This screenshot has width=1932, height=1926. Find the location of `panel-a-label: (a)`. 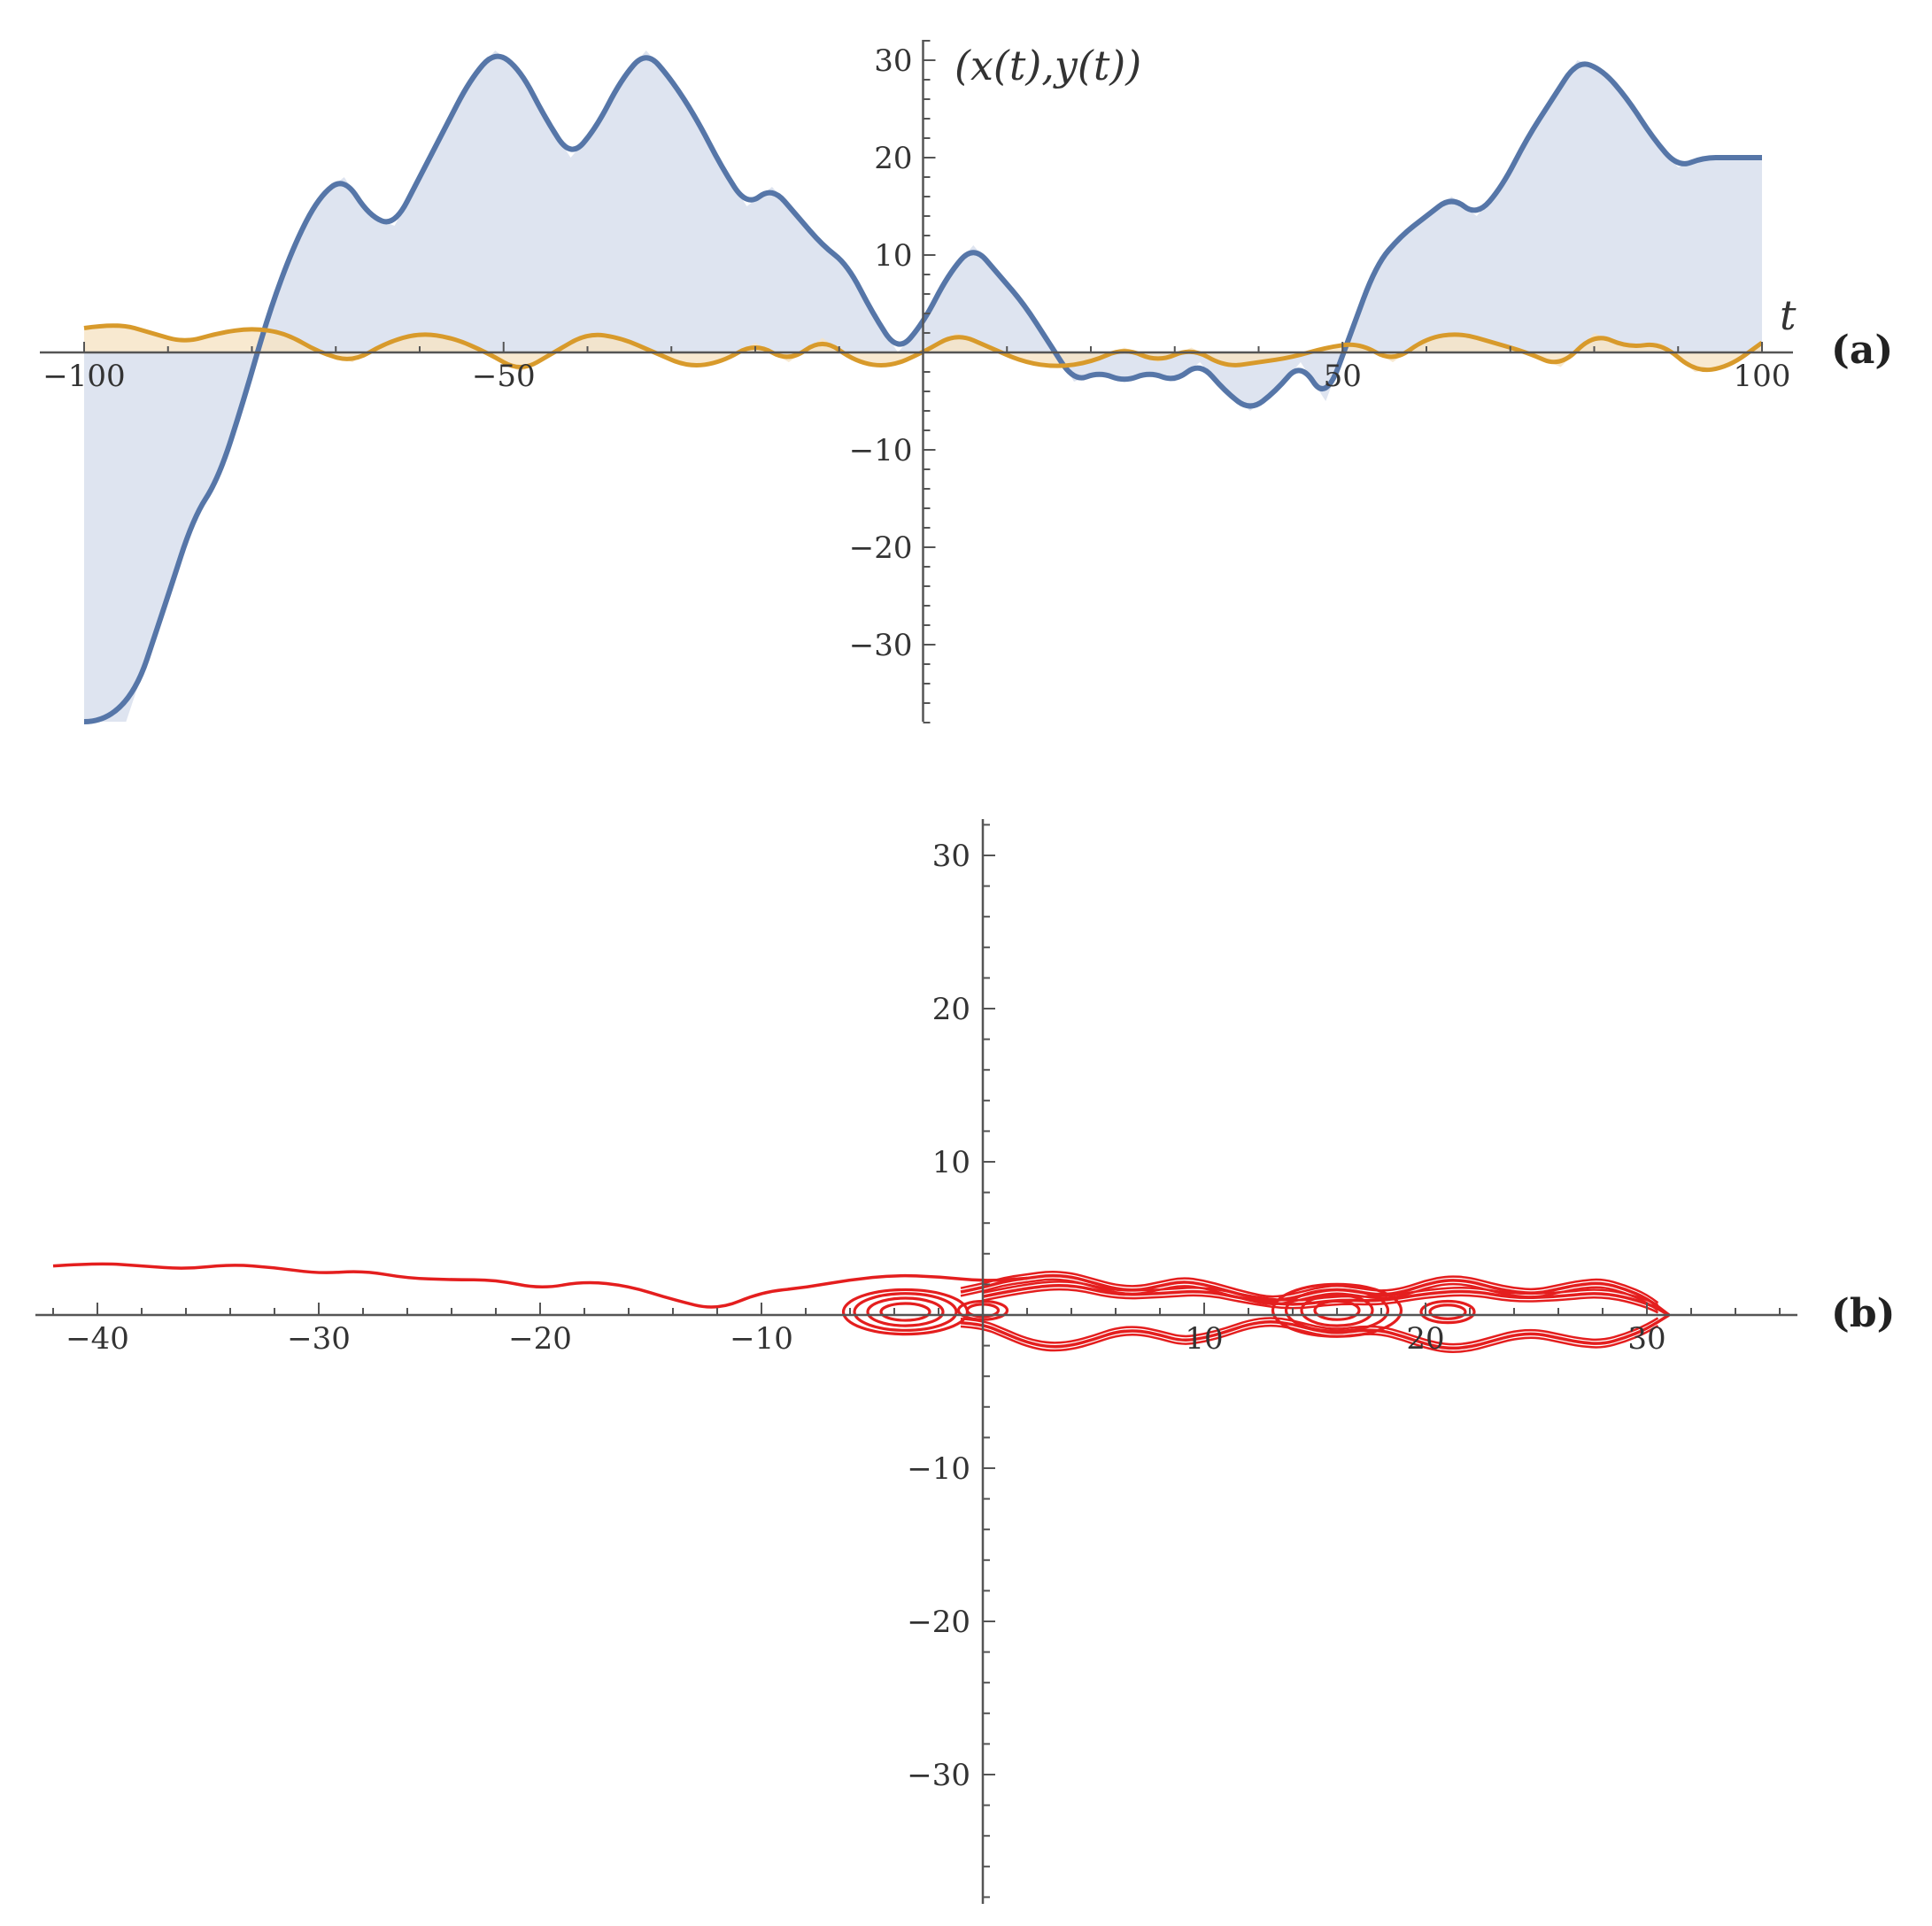

panel-a-label: (a) is located at coordinates (1862, 350).